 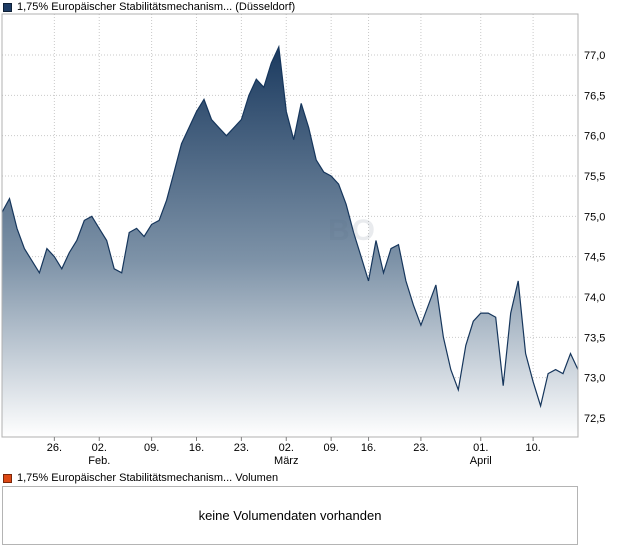 What do you see at coordinates (594, 237) in the screenshot?
I see `y-axis-labels: 77,0 76,5 76,0 75,5 75,0 74,5 74,0 73,5 73,0 72,5` at bounding box center [594, 237].